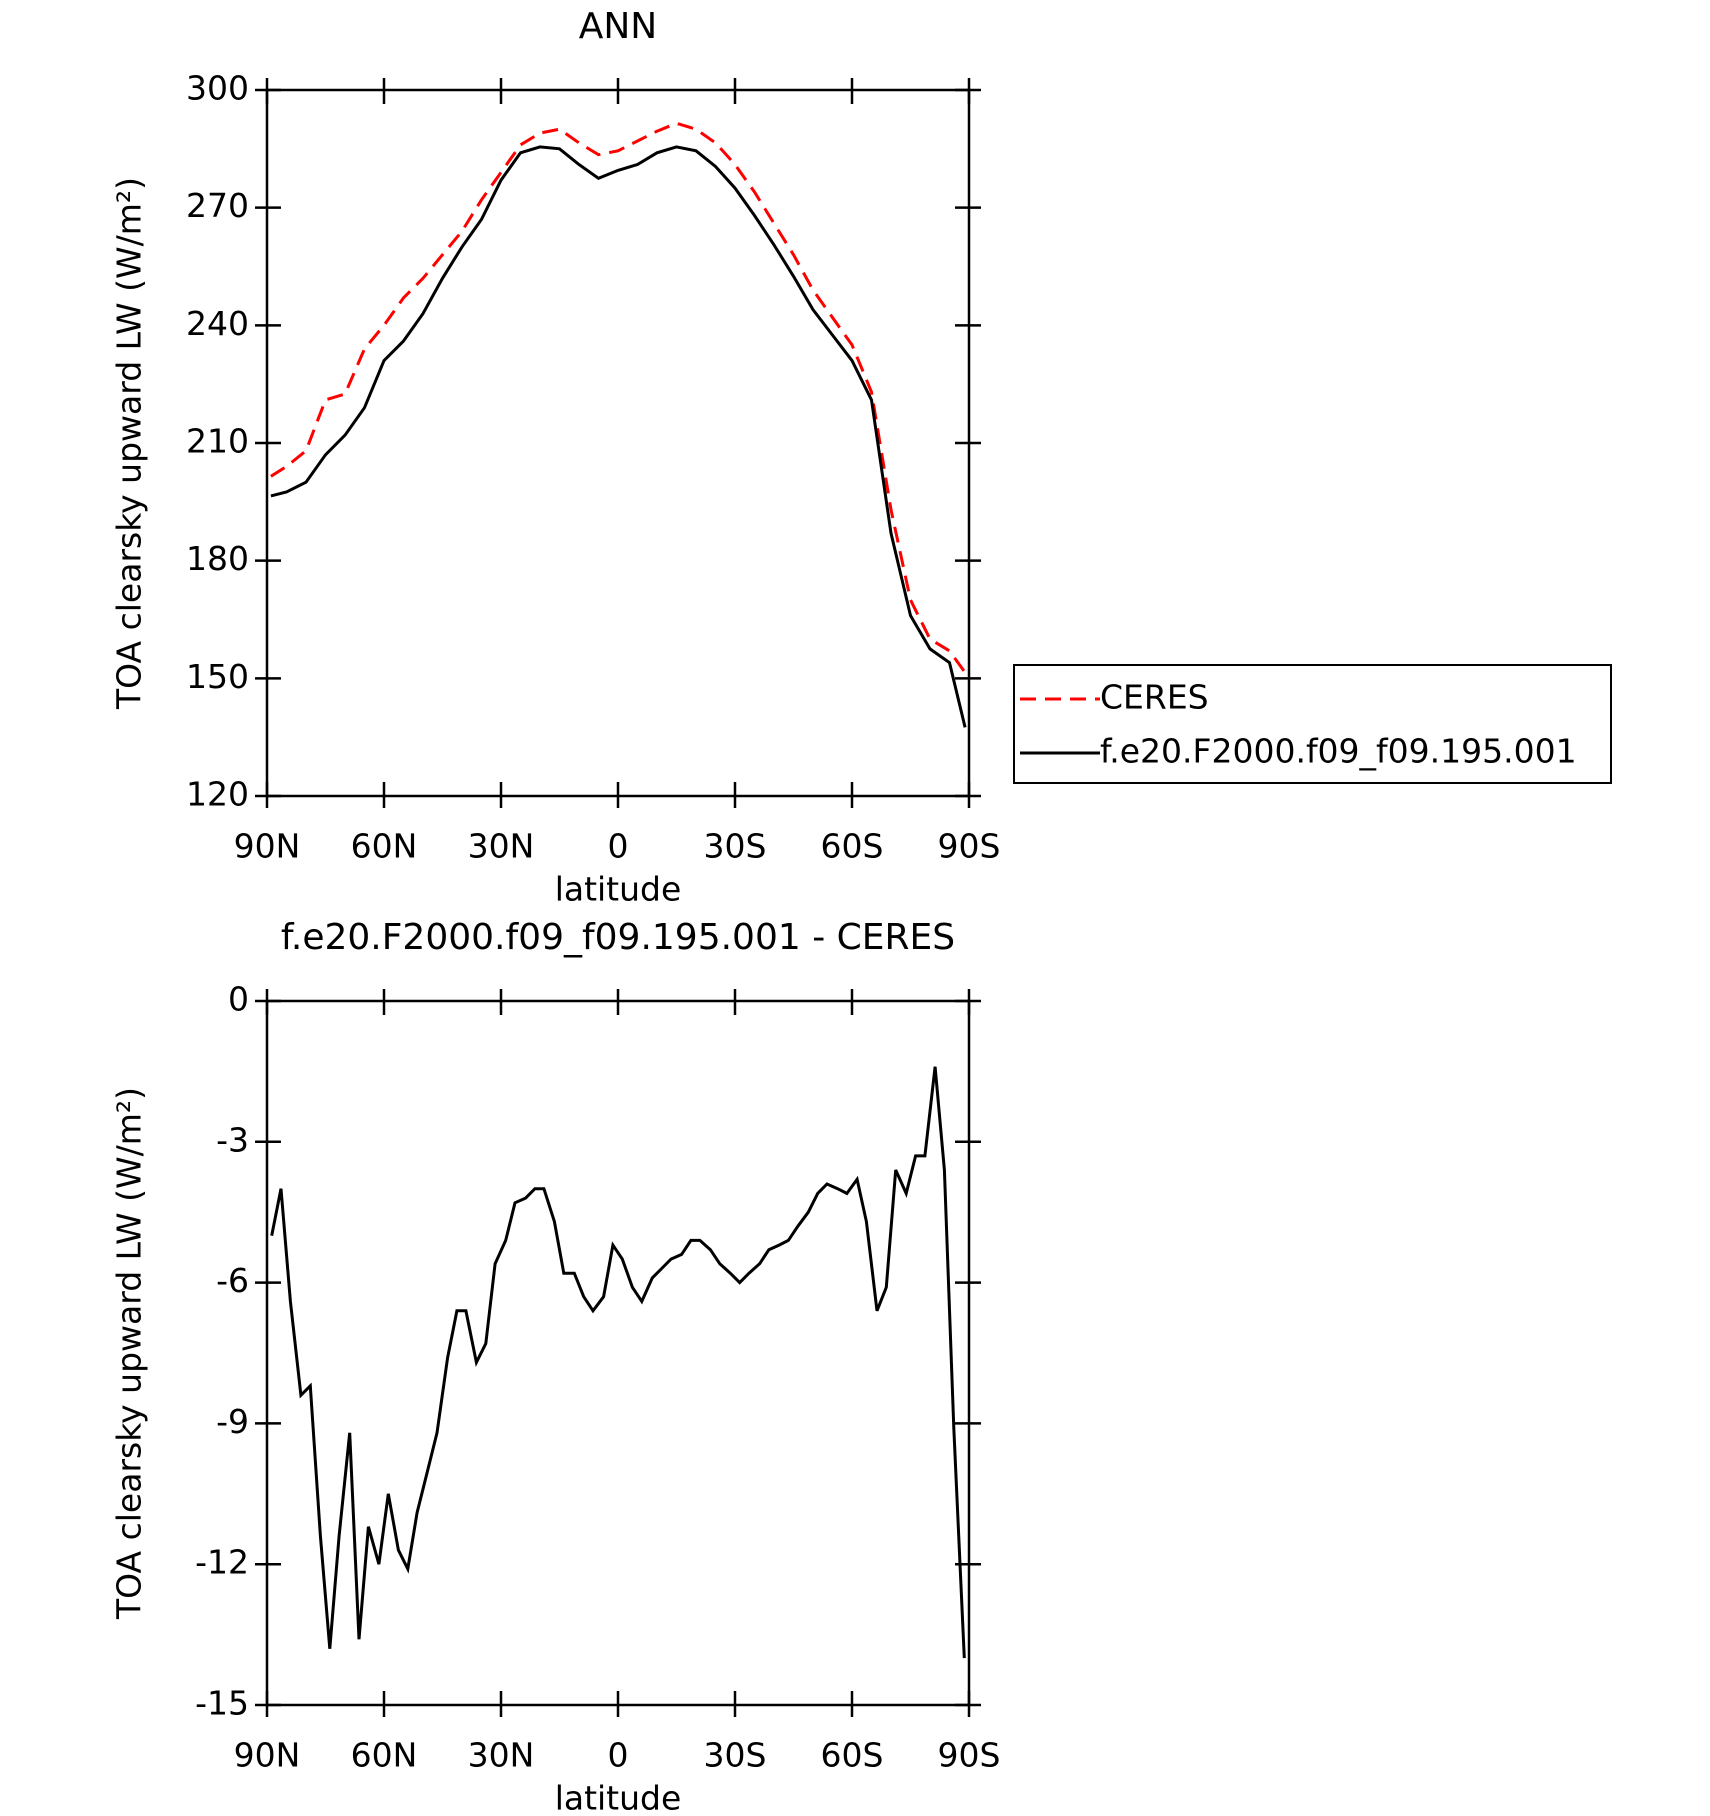 The width and height of the screenshot is (1710, 1816). I want to click on y-tick-label: 210, so click(217, 441).